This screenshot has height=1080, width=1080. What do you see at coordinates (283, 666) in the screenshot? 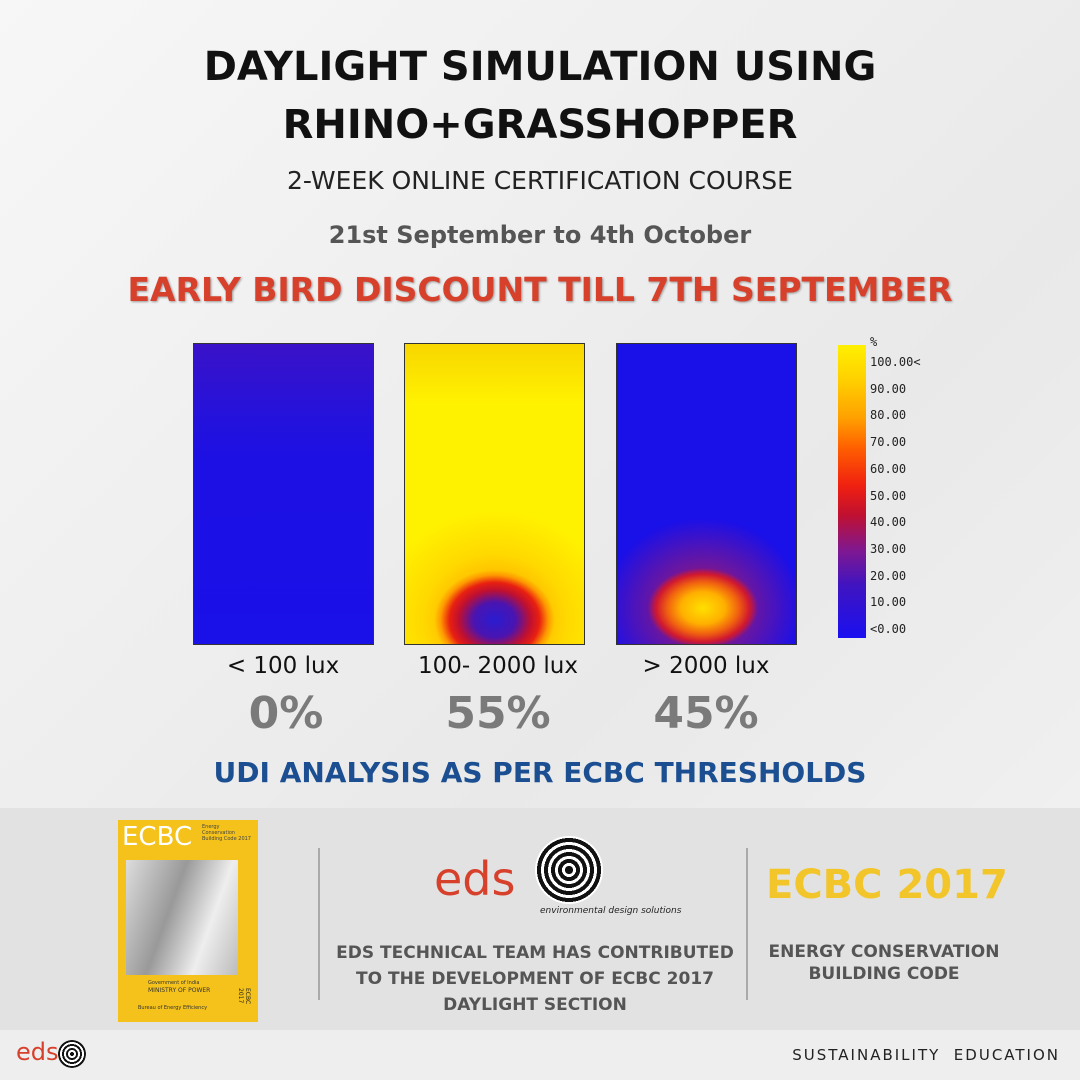
I see `panel-label: < 100 lux` at bounding box center [283, 666].